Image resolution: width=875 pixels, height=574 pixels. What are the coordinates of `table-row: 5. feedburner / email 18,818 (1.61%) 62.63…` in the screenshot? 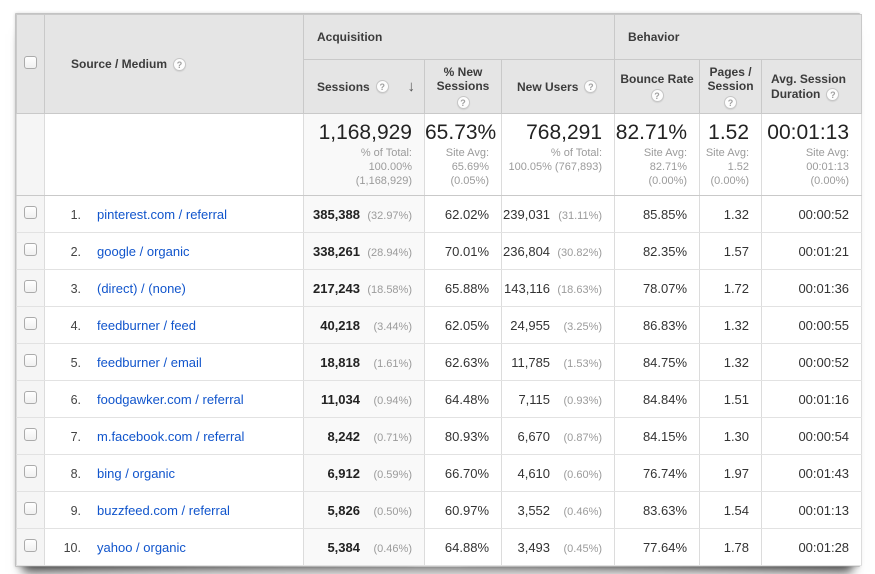 It's located at (439, 362).